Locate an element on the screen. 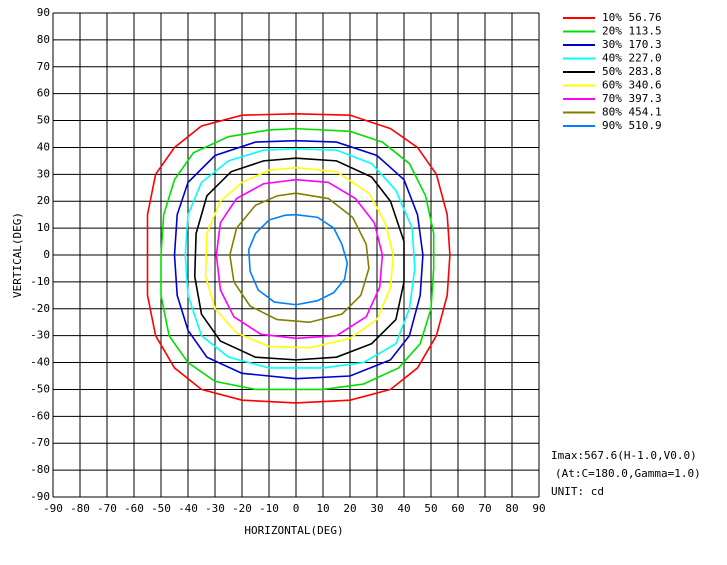 The height and width of the screenshot is (565, 727). y-tick-label: 60 is located at coordinates (43, 93).